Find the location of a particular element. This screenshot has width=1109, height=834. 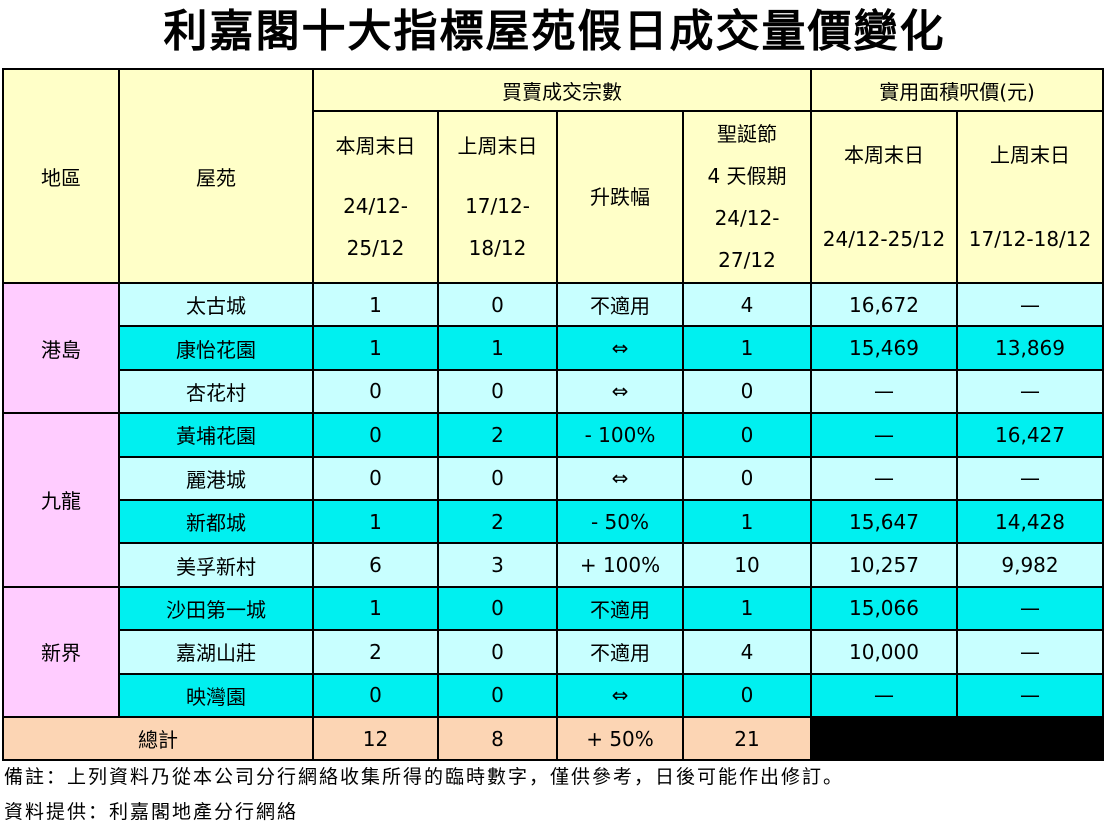

header-label: 4 天假期 is located at coordinates (747, 176).